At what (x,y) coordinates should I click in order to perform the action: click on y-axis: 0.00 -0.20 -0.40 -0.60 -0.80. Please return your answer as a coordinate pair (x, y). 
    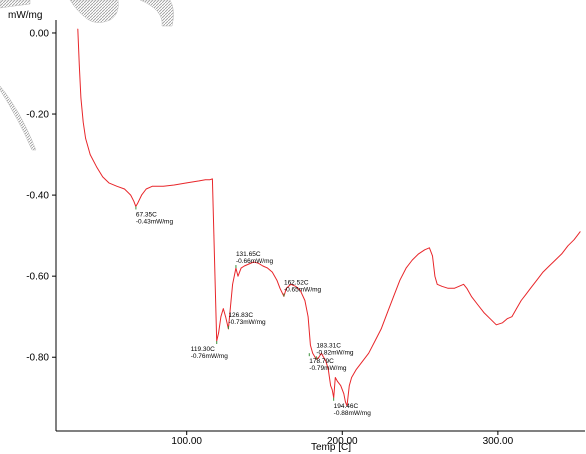
    Looking at the image, I should click on (41, 196).